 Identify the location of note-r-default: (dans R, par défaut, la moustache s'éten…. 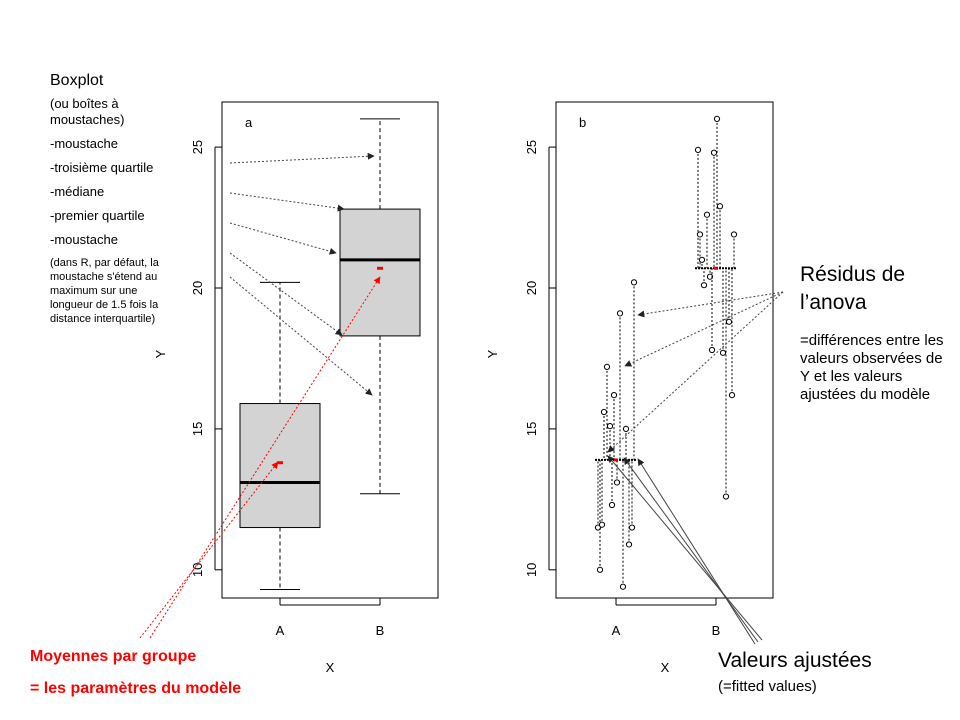
(104, 291).